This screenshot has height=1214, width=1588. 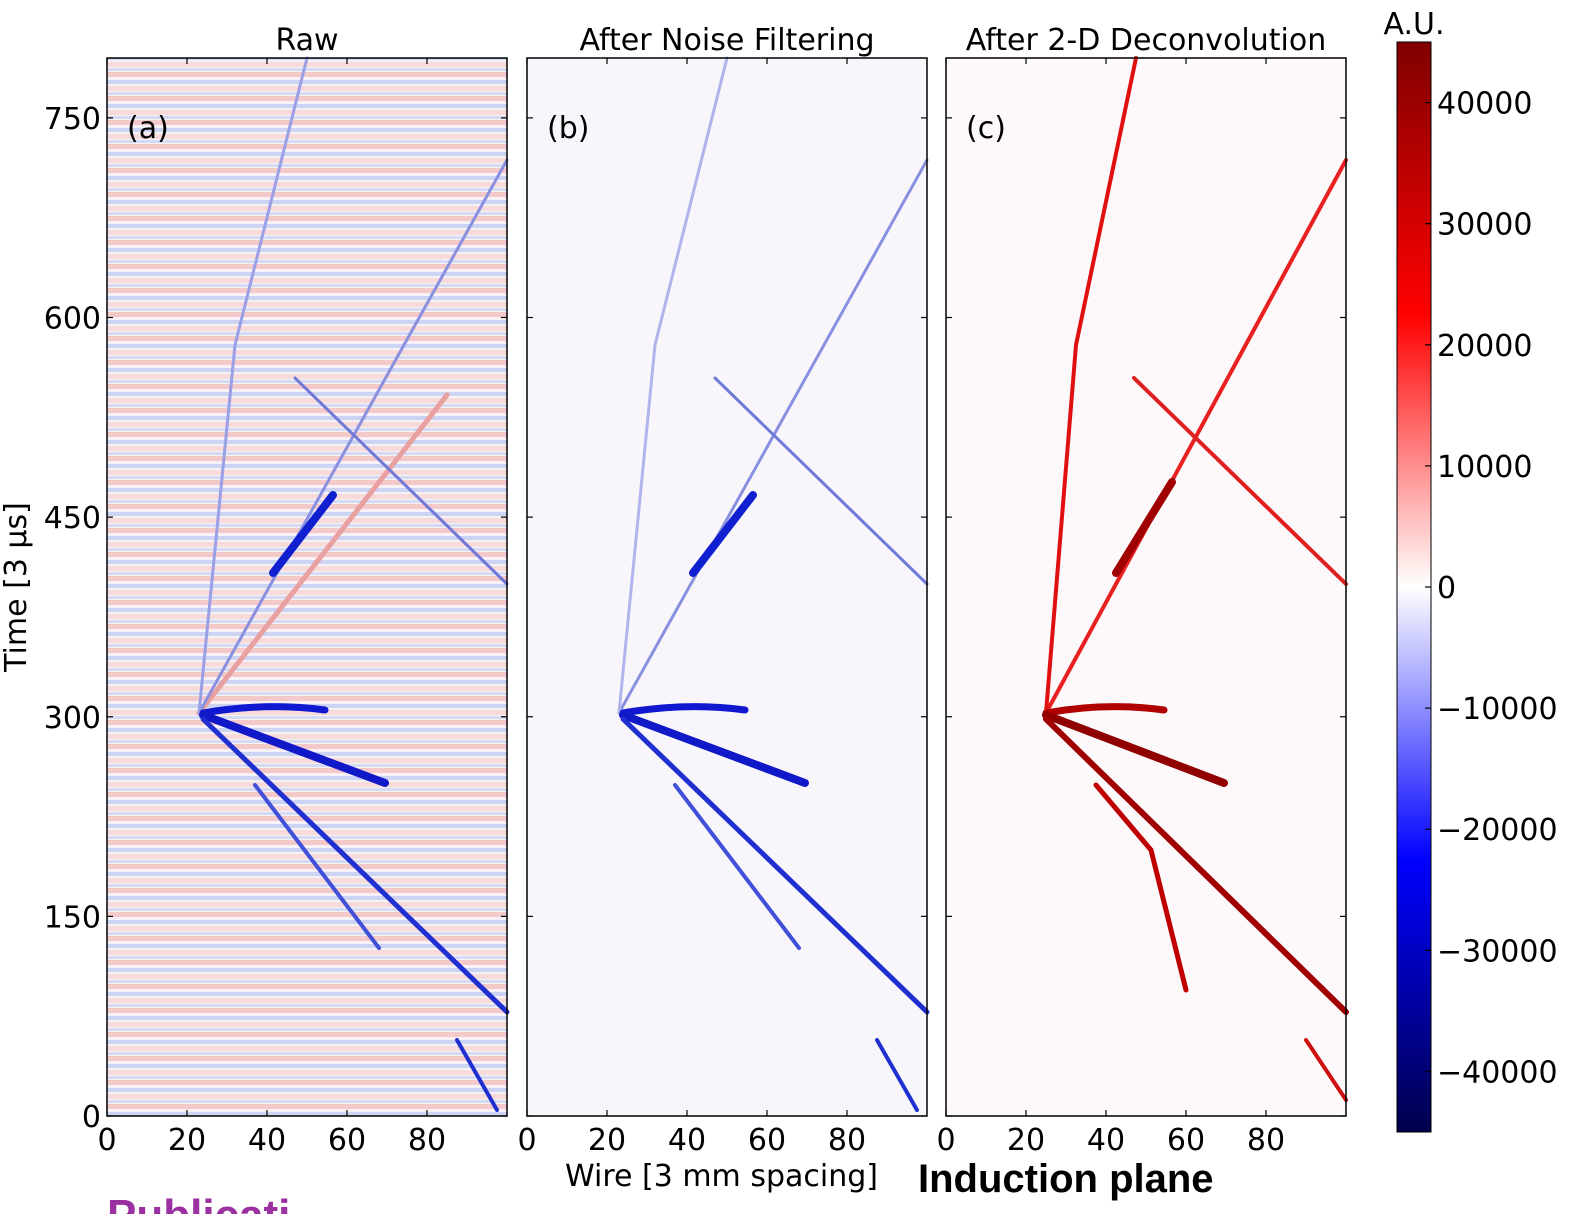 What do you see at coordinates (17, 587) in the screenshot?
I see `y-axis-label: Time [3 μs]` at bounding box center [17, 587].